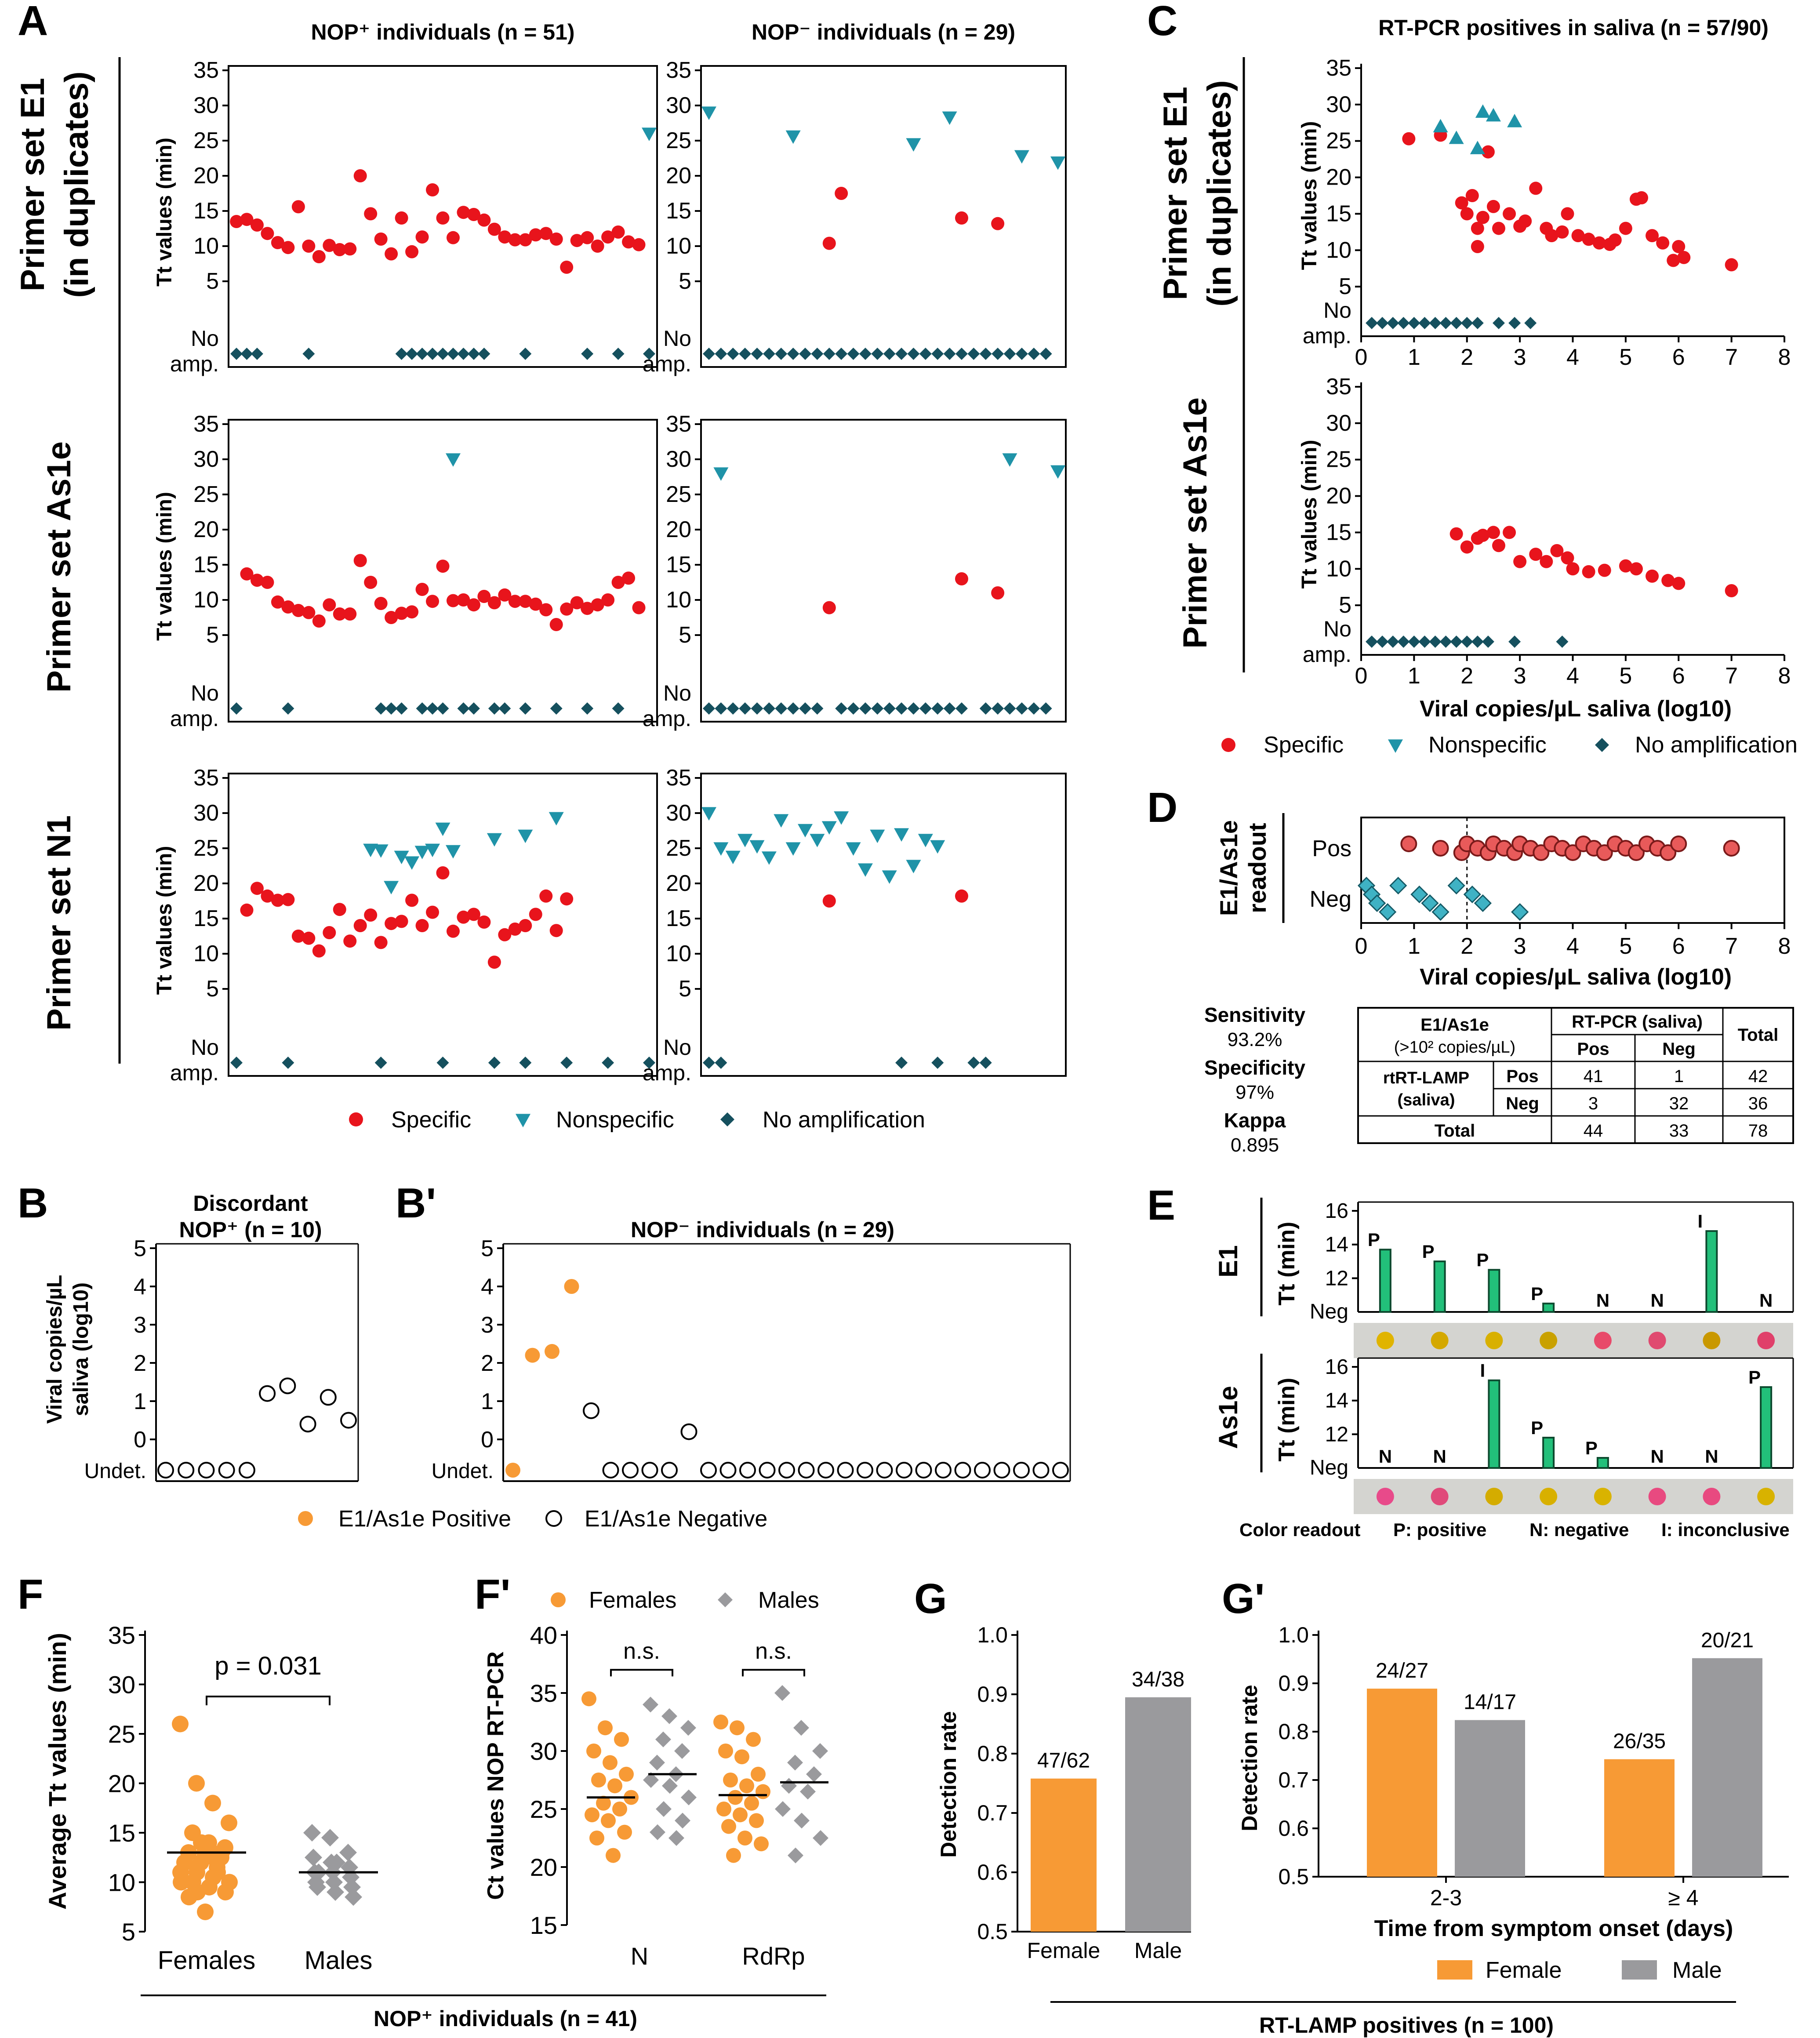 This screenshot has height=2038, width=1820. What do you see at coordinates (1573, 27) in the screenshot?
I see `panel-title: RT-PCR positives in saliva (n = 57/90)` at bounding box center [1573, 27].